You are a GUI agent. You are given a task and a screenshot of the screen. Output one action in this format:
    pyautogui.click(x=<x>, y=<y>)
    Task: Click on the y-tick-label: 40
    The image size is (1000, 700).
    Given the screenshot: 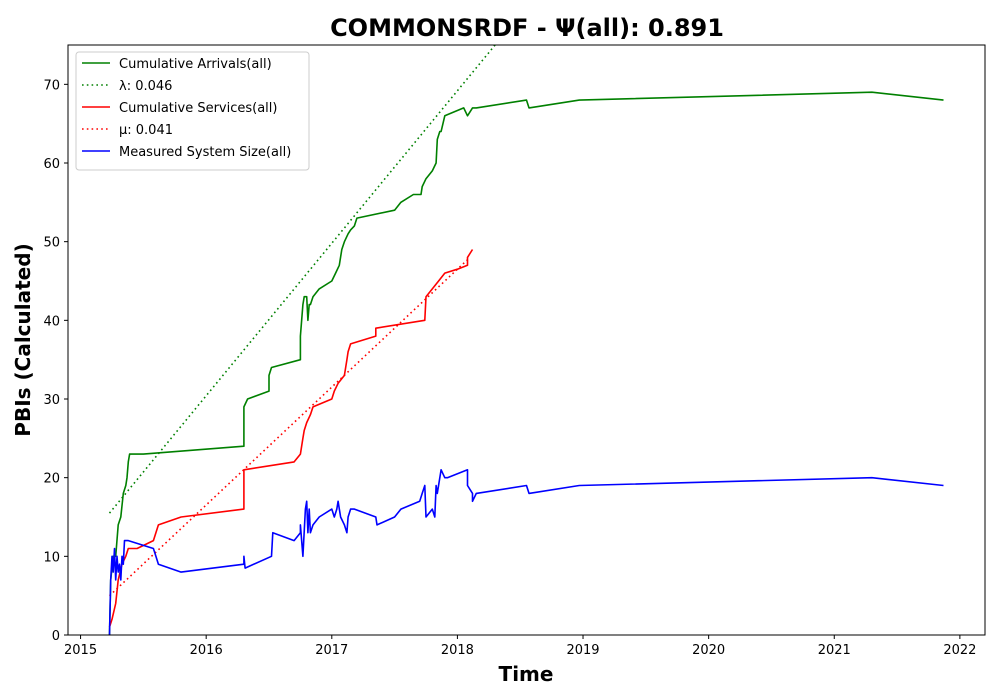 What is the action you would take?
    pyautogui.click(x=51, y=321)
    